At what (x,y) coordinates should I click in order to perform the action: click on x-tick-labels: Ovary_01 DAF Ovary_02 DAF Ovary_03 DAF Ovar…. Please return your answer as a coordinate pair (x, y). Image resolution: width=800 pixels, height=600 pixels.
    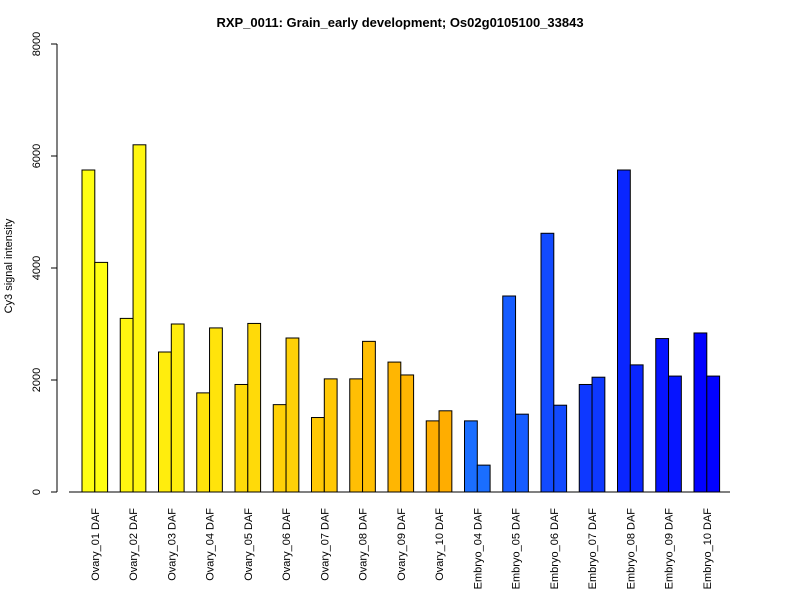
    Looking at the image, I should click on (402, 549).